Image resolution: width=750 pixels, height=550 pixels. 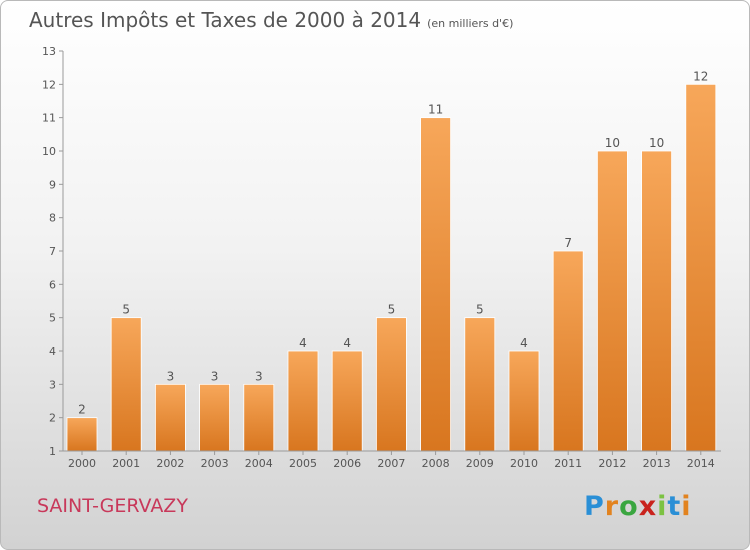 What do you see at coordinates (259, 417) in the screenshot?
I see `bar-2004` at bounding box center [259, 417].